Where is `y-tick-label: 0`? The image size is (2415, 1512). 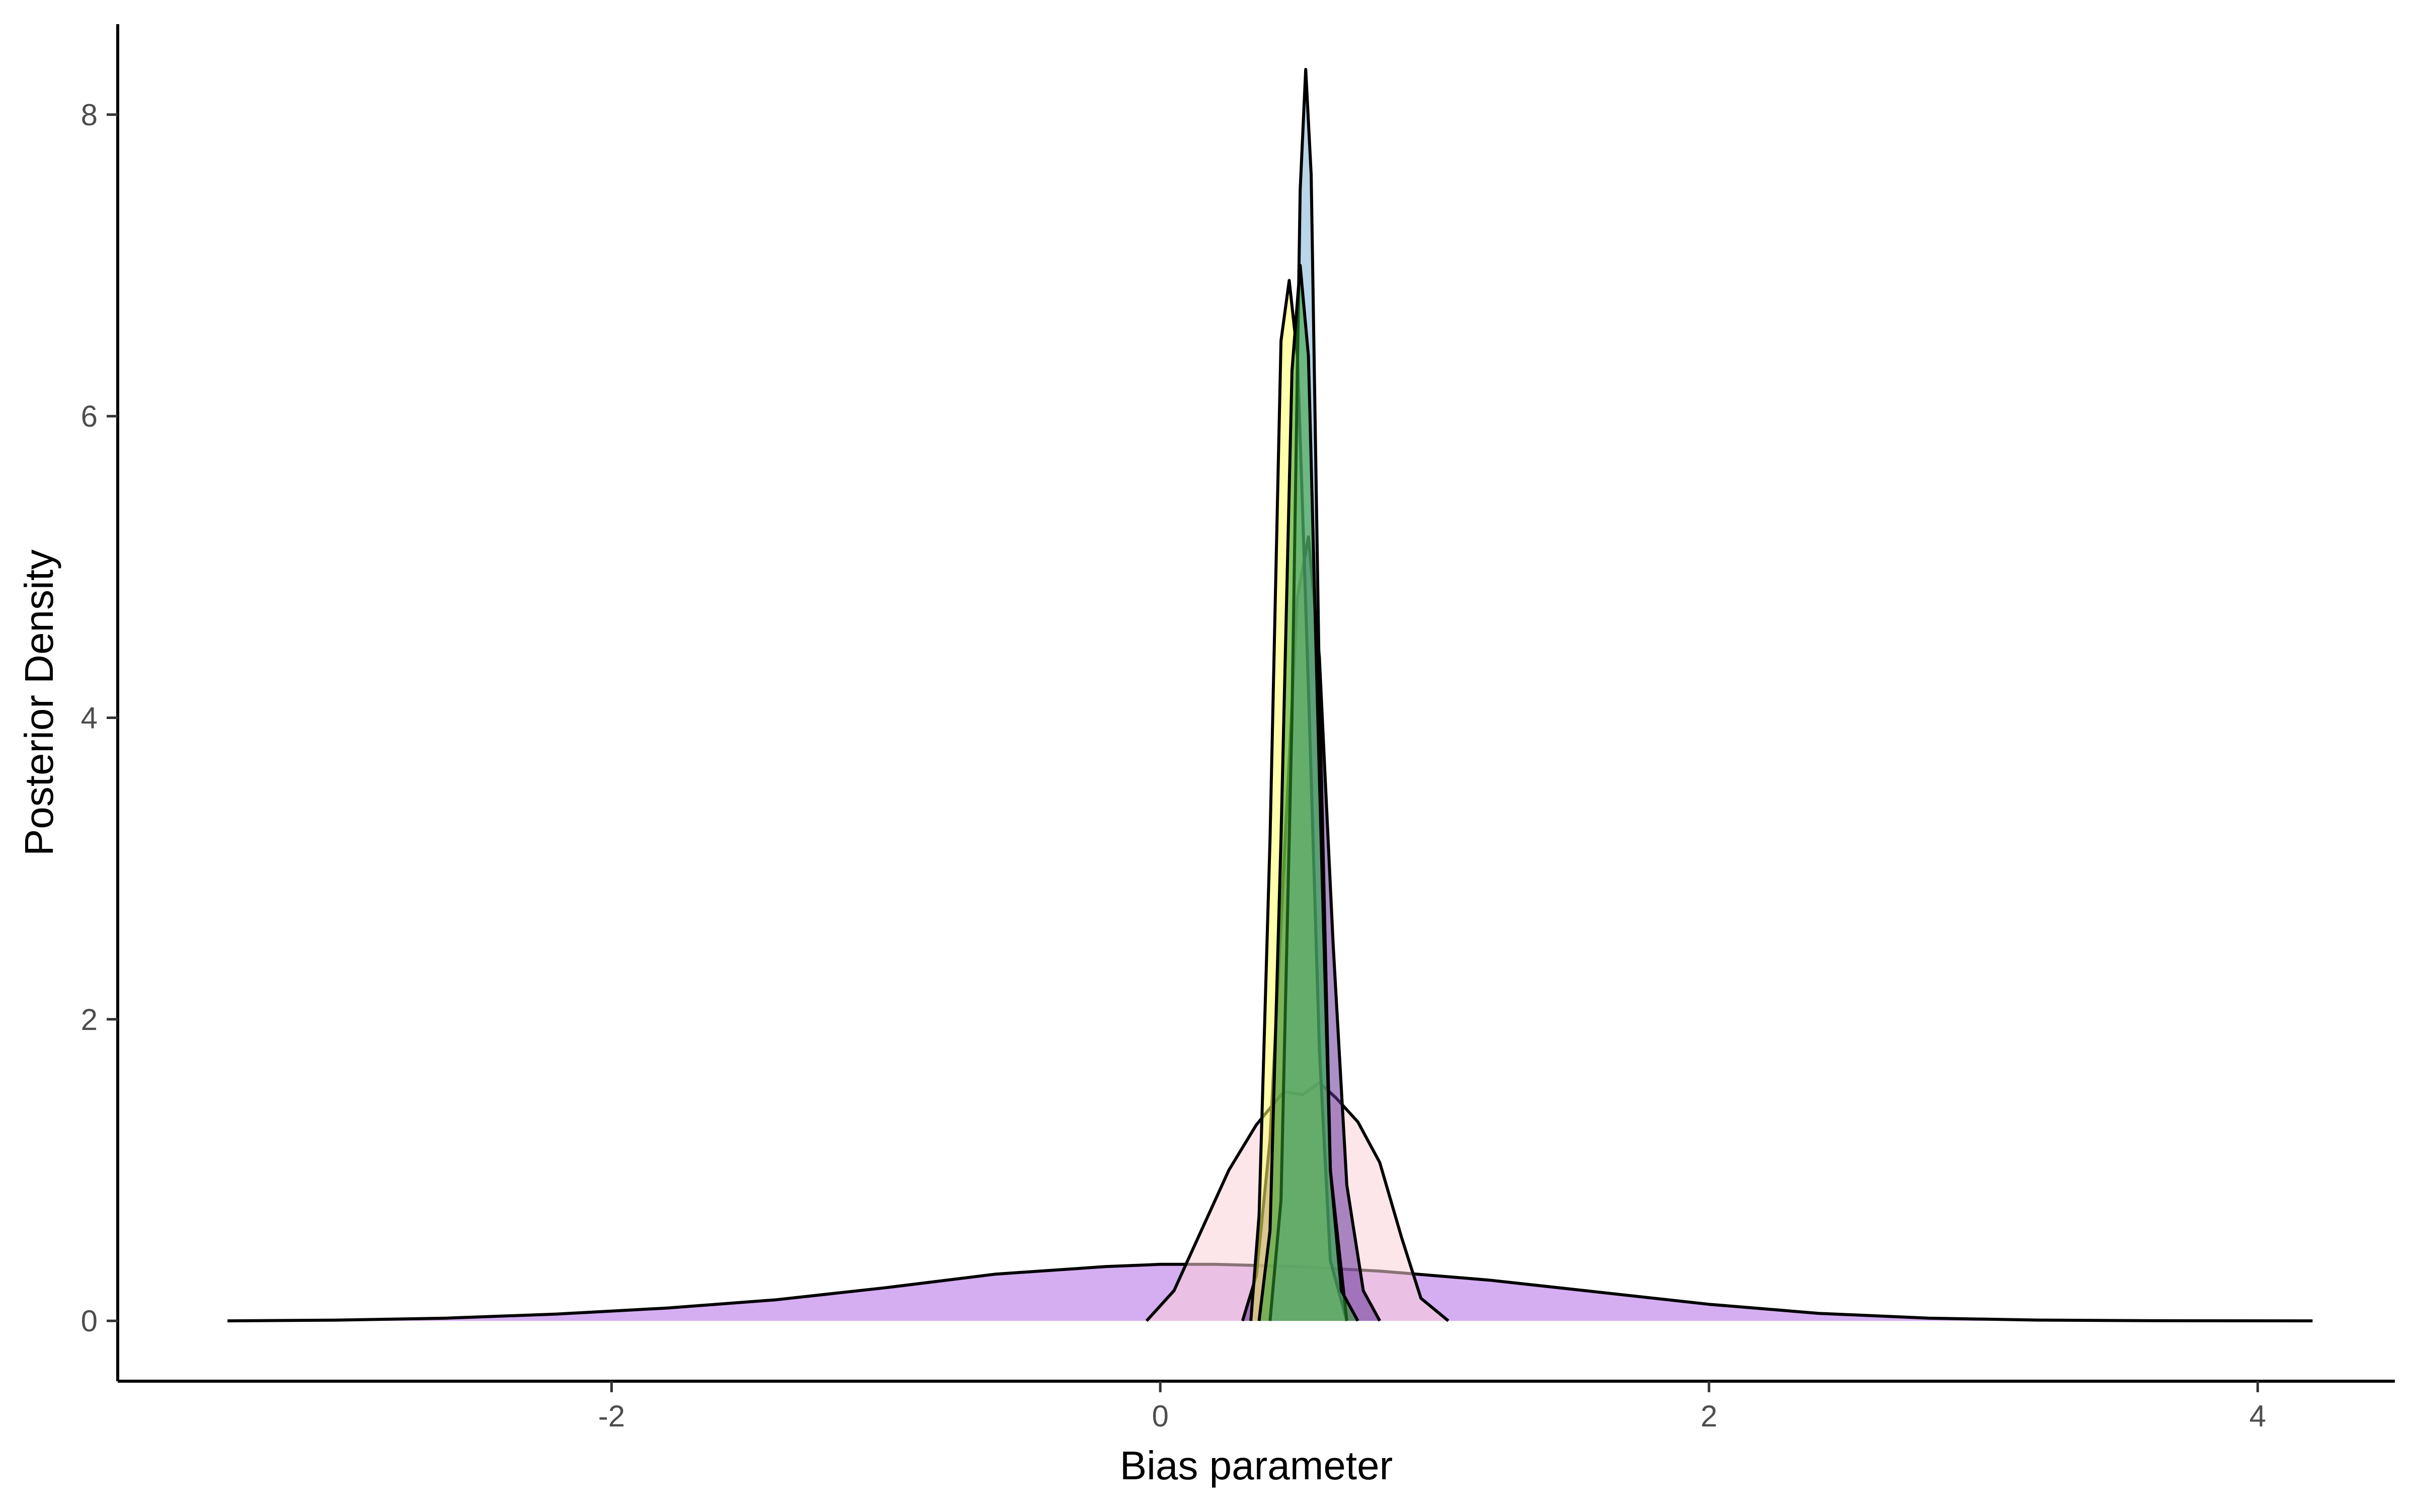
y-tick-label: 0 is located at coordinates (89, 1321).